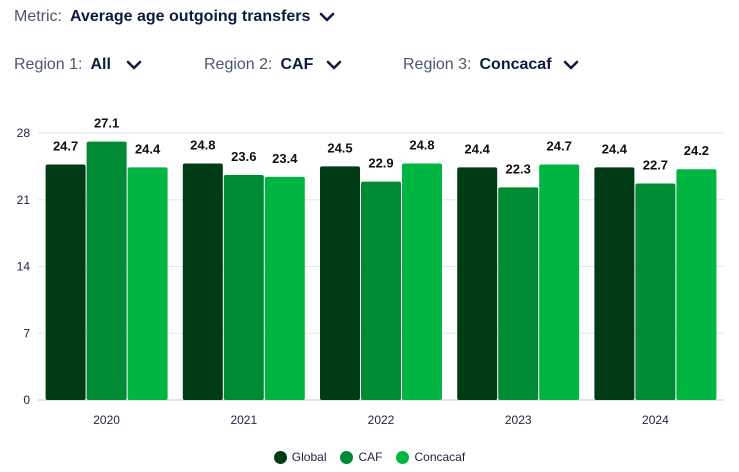  Describe the element at coordinates (238, 64) in the screenshot. I see `region2-label: Region 2:` at that location.